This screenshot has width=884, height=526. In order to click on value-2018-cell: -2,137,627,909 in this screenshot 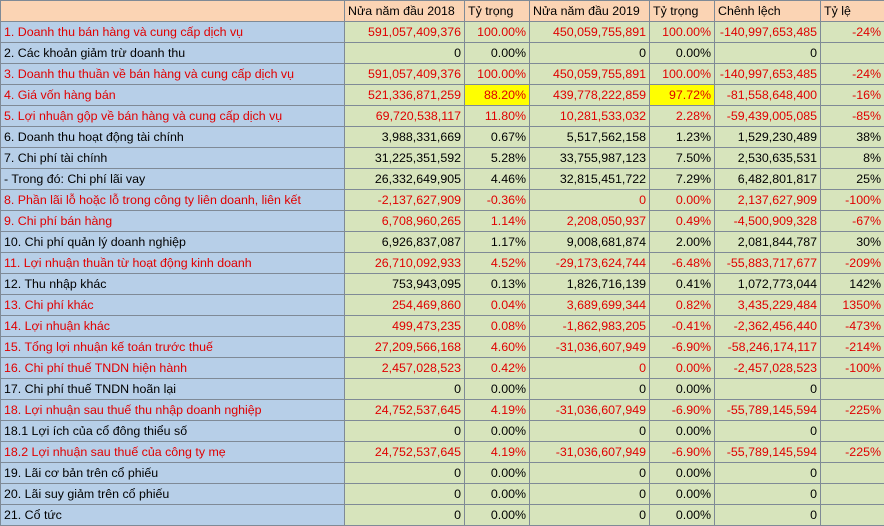, I will do `click(405, 200)`.